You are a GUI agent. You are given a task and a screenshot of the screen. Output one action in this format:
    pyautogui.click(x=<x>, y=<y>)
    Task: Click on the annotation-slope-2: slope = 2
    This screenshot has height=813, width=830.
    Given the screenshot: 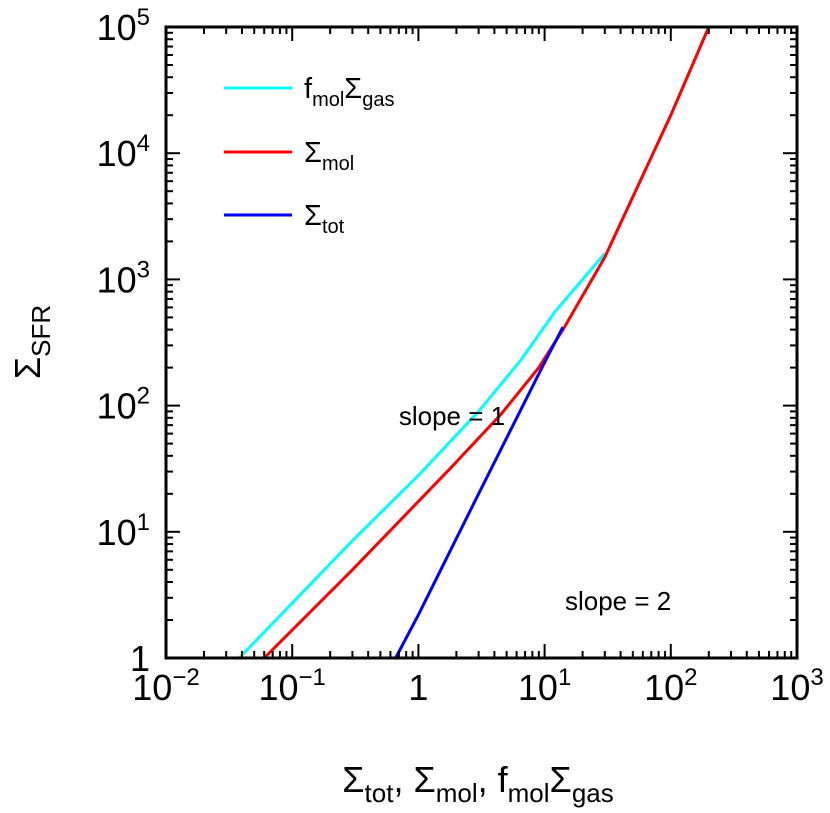 What is the action you would take?
    pyautogui.click(x=618, y=601)
    